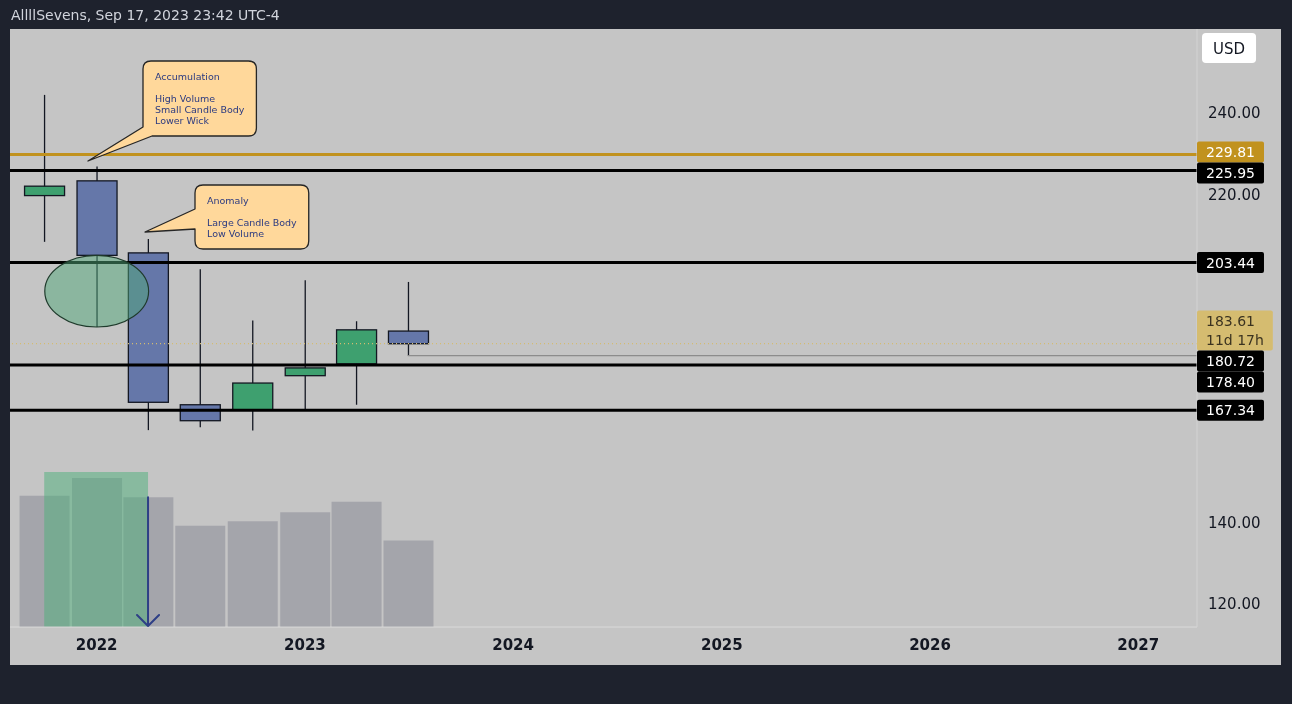  Describe the element at coordinates (1231, 410) in the screenshot. I see `ref-line-label: 167.34` at that location.